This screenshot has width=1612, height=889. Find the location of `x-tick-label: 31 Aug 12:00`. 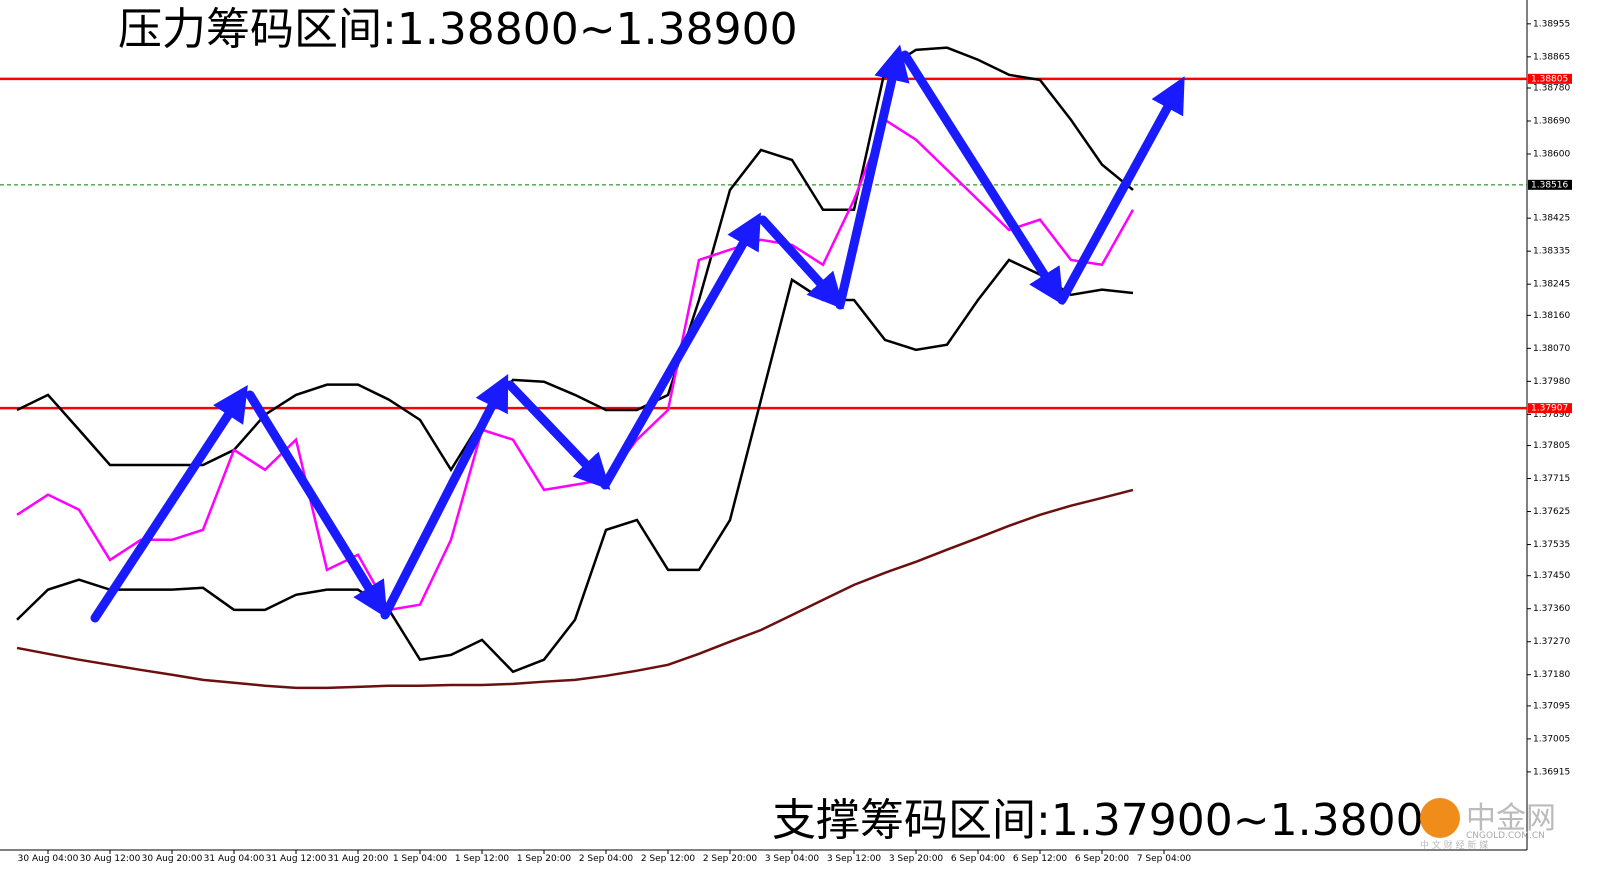

x-tick-label: 31 Aug 12:00 is located at coordinates (296, 859).